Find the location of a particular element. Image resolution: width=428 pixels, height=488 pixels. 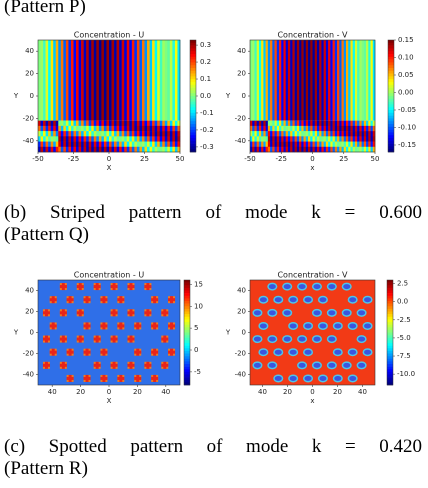

colorbar-tick-label: -0.10 is located at coordinates (407, 128).